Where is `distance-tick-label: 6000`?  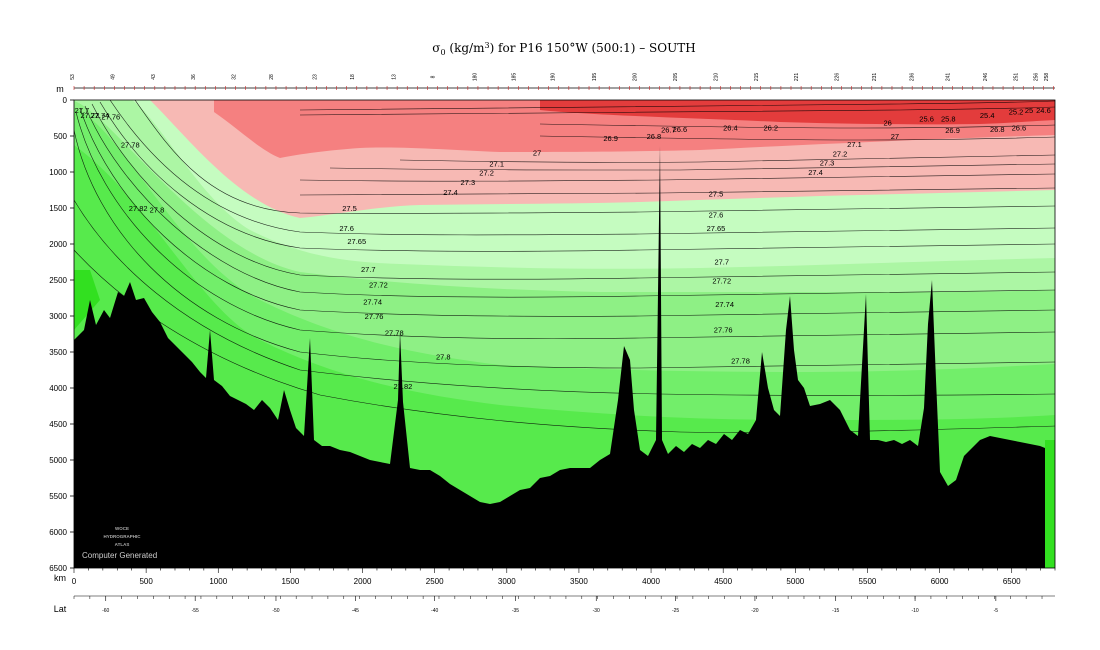
distance-tick-label: 6000 is located at coordinates (940, 581).